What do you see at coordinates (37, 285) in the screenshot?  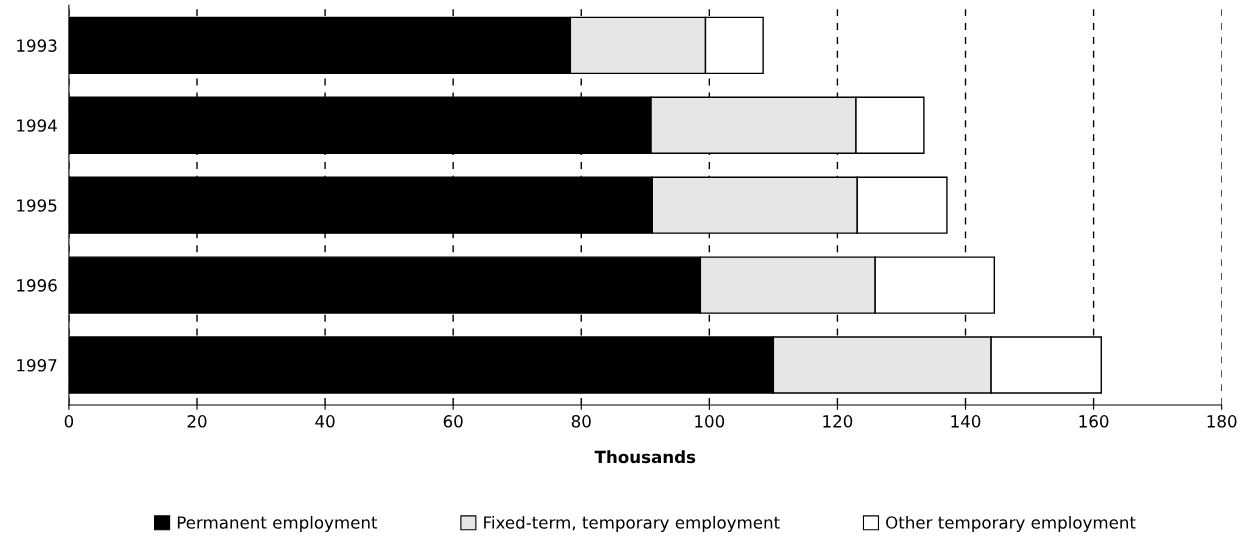 I see `y-tick-label: 1996` at bounding box center [37, 285].